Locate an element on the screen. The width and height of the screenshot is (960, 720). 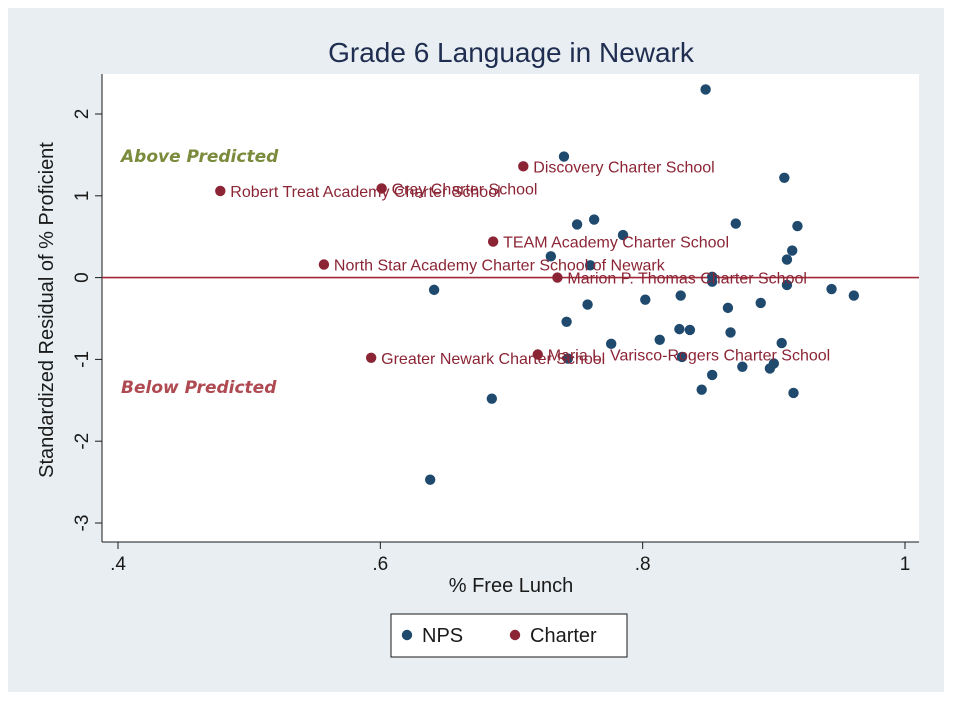
legend-box is located at coordinates (509, 635).